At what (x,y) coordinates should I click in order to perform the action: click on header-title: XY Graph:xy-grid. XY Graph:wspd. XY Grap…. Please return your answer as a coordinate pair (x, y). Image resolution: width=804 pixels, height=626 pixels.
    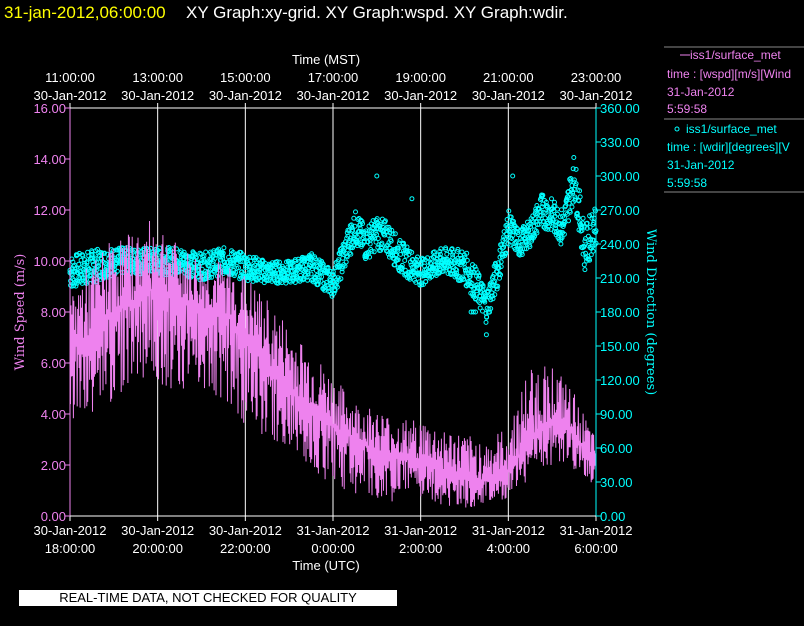
    Looking at the image, I should click on (377, 12).